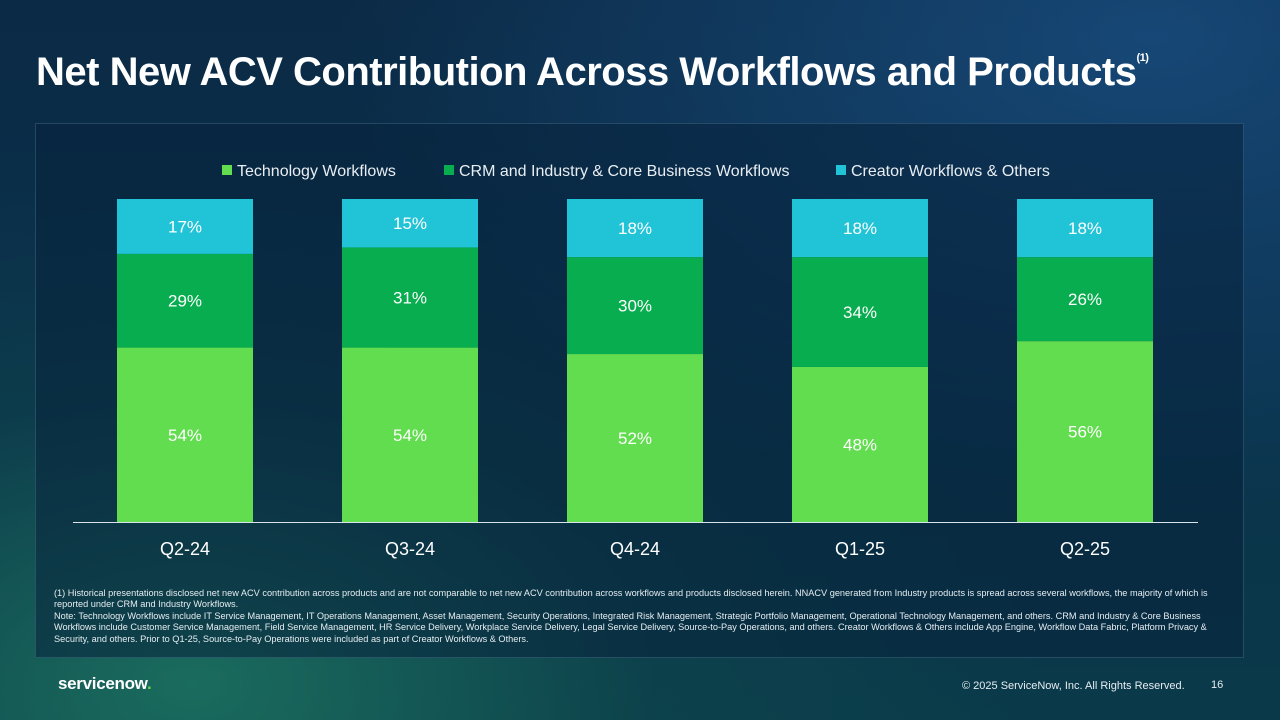  I want to click on data-label-q2-24-technology-workflows: 54%, so click(185, 435).